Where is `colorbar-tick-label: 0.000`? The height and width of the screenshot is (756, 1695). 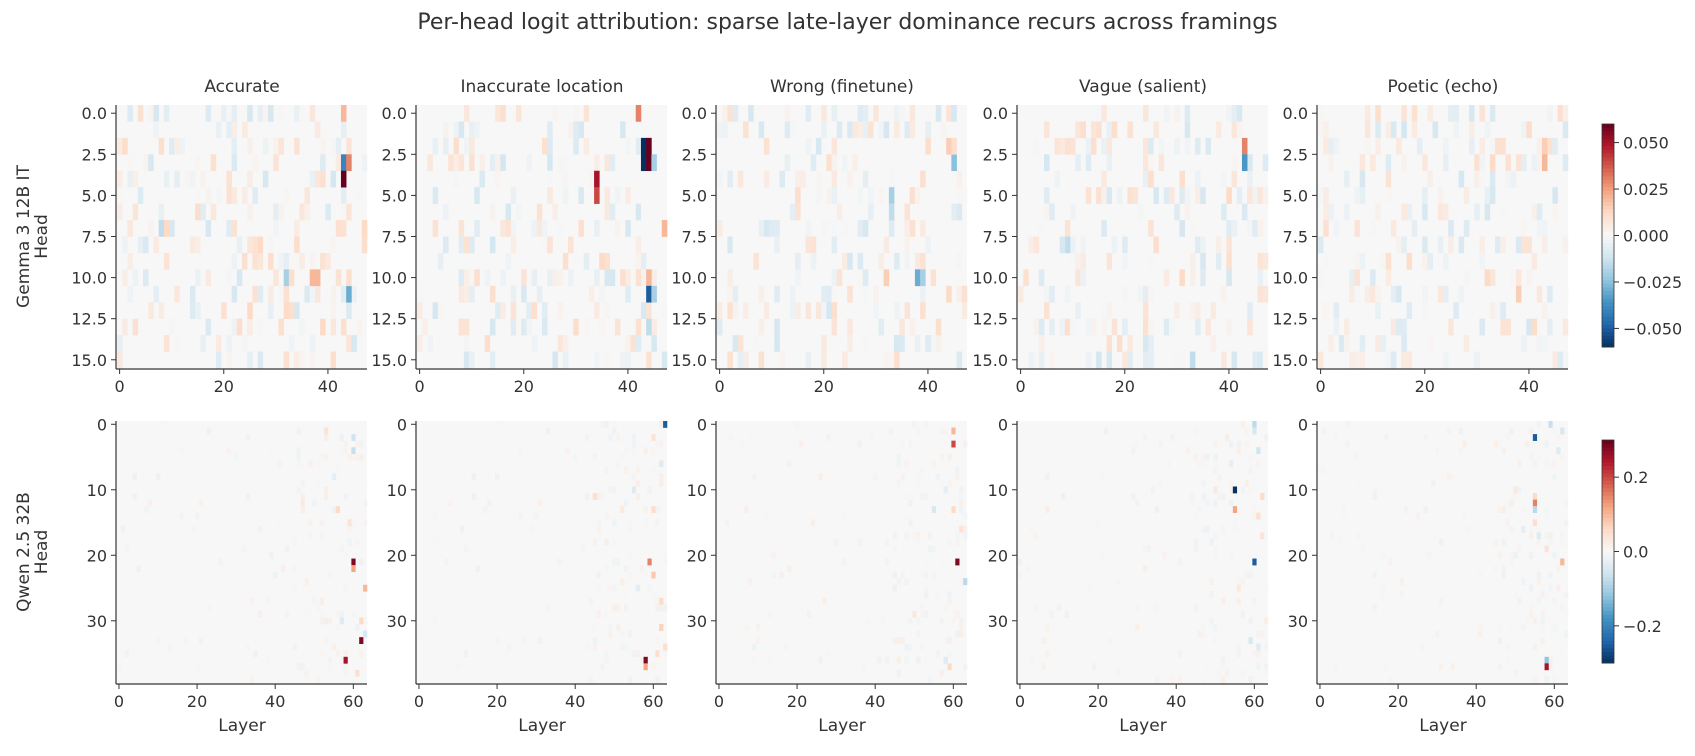
colorbar-tick-label: 0.000 is located at coordinates (1646, 236).